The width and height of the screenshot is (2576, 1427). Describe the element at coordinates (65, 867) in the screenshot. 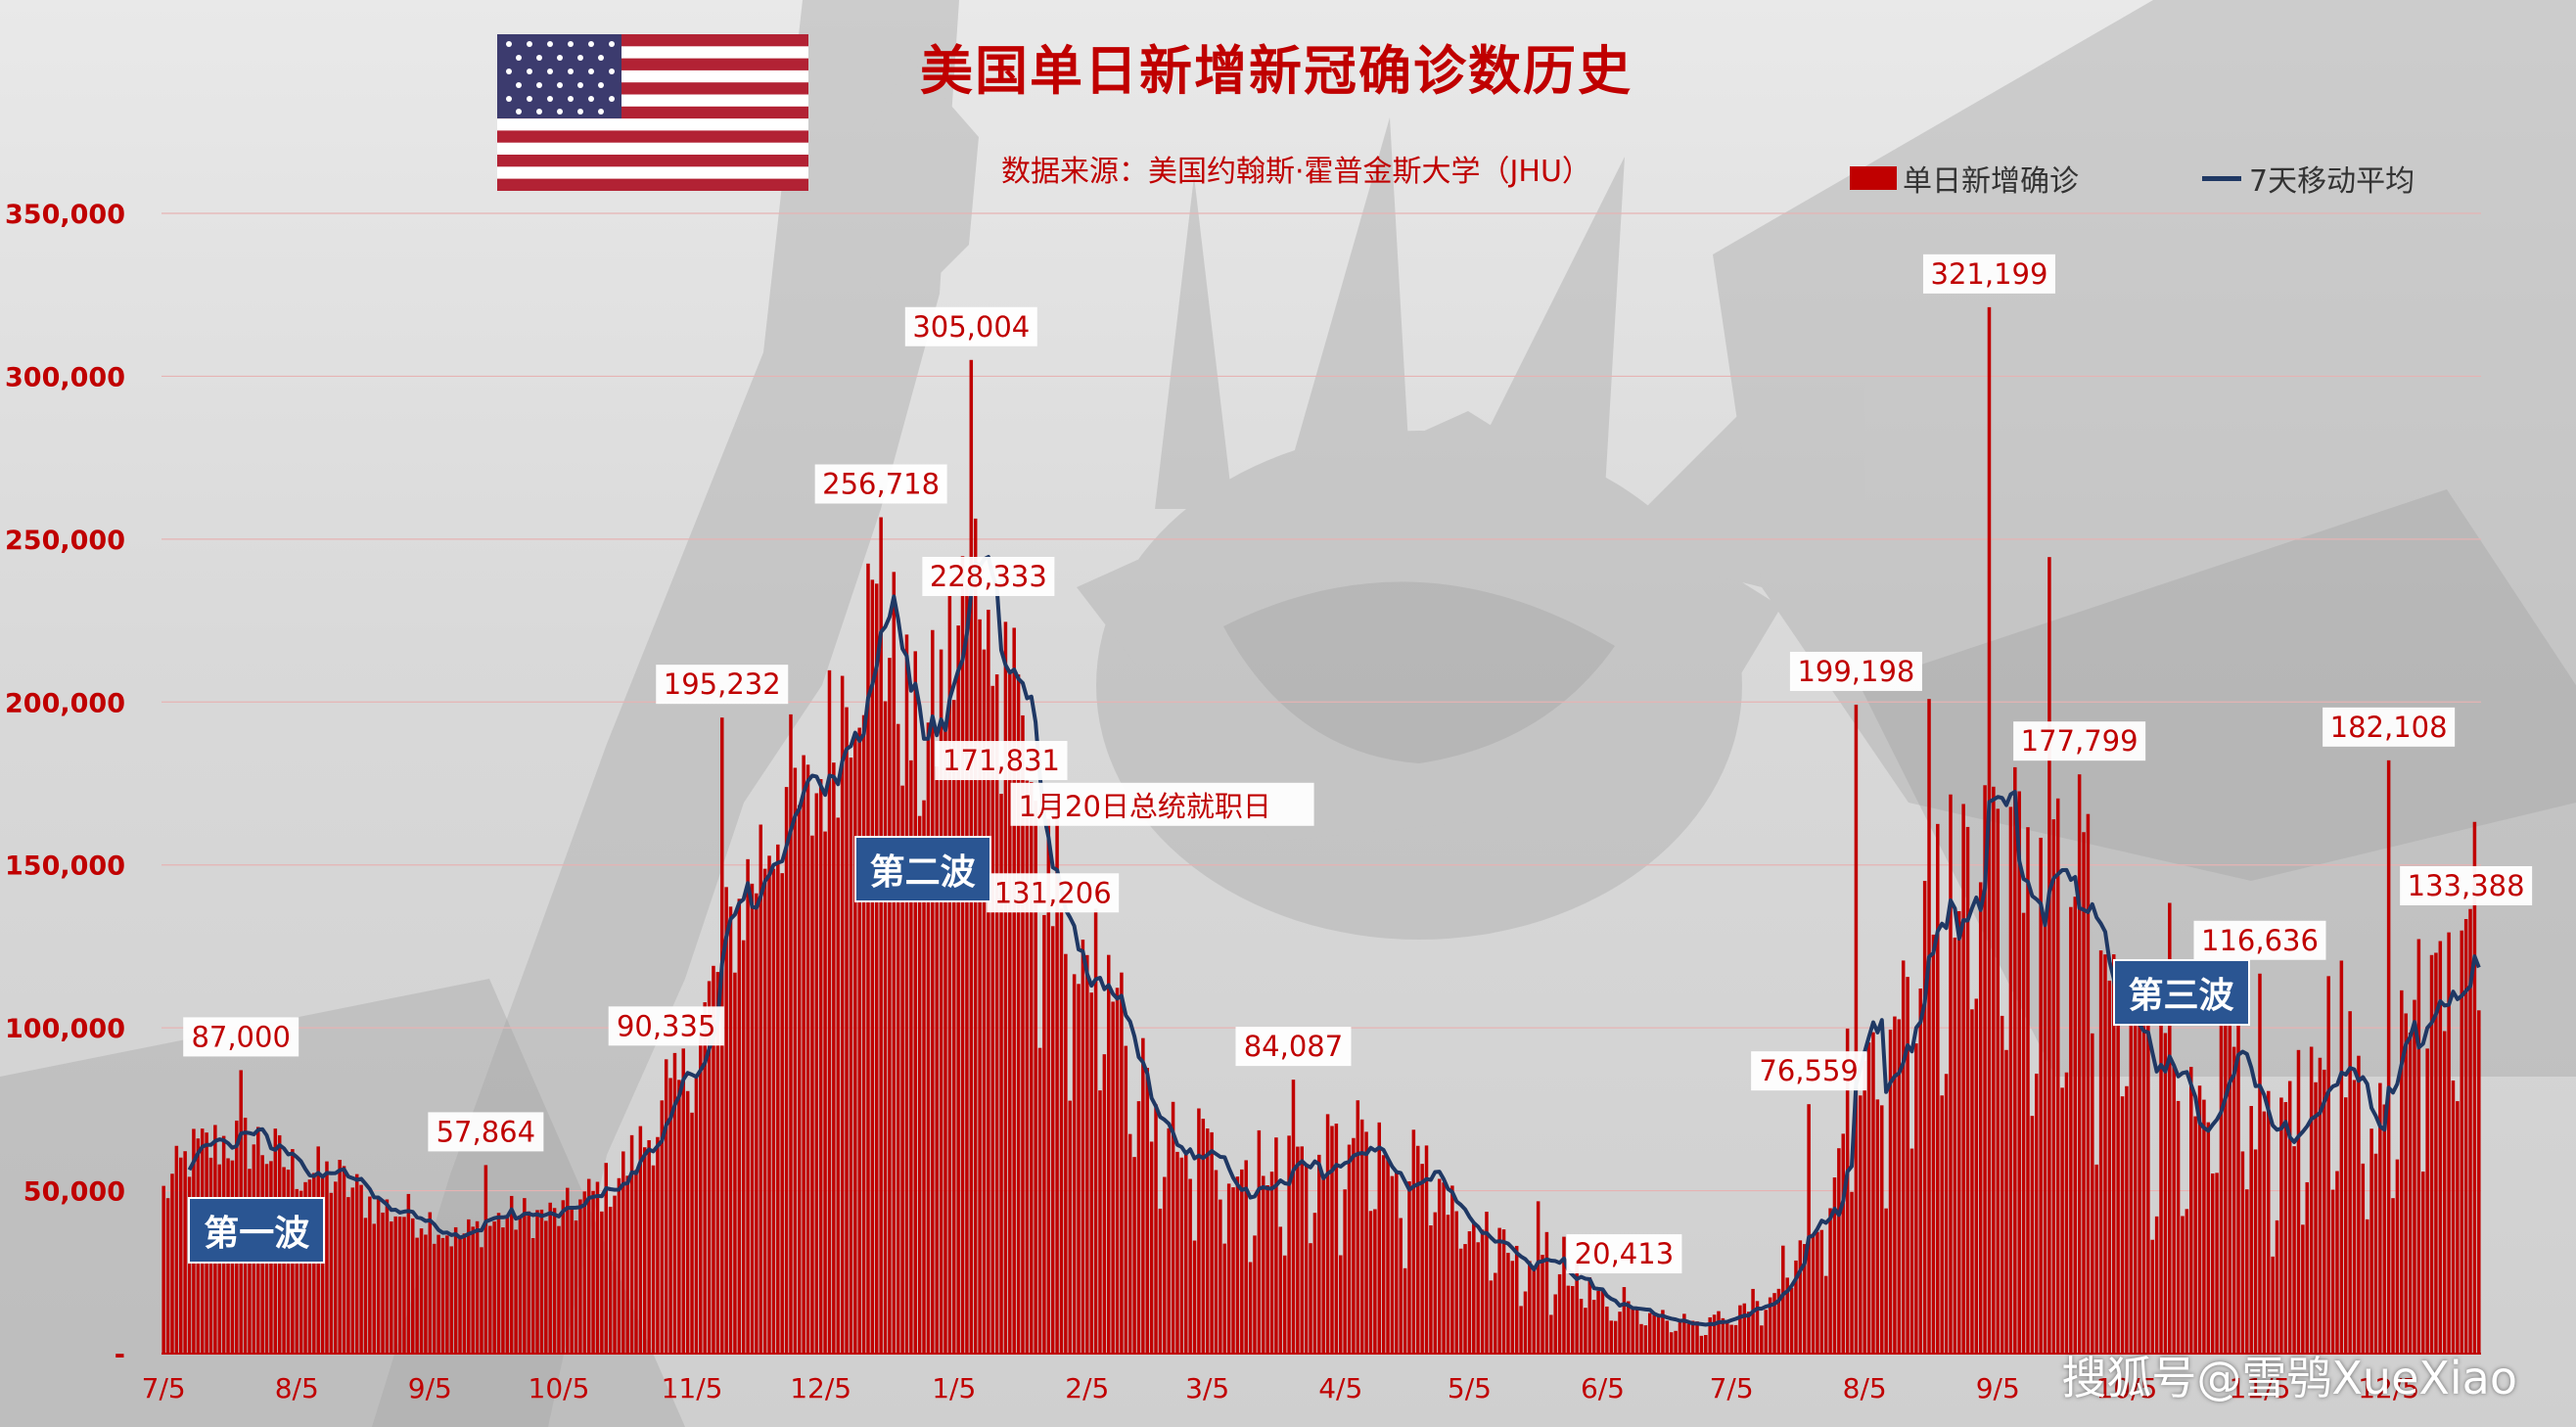

I see `y-tick-label: 150,000` at that location.